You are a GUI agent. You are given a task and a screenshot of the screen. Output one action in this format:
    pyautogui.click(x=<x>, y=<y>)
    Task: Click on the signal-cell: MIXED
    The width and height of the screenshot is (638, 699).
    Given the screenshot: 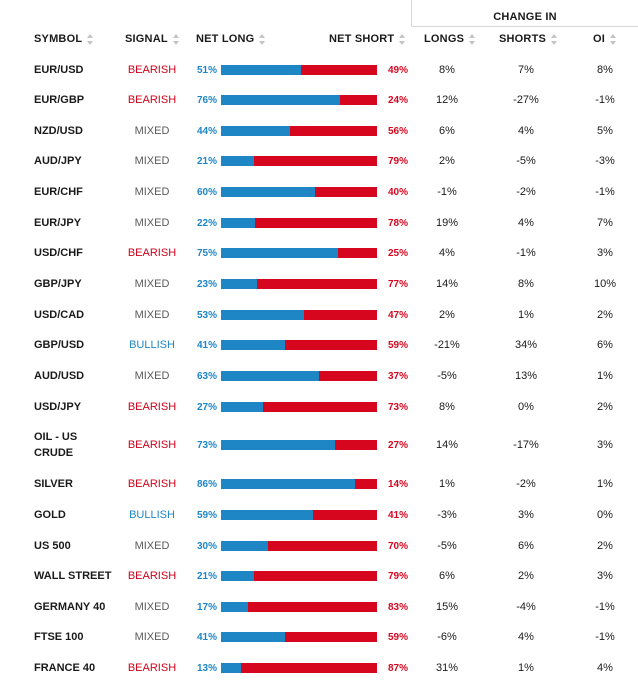 What is the action you would take?
    pyautogui.click(x=152, y=284)
    